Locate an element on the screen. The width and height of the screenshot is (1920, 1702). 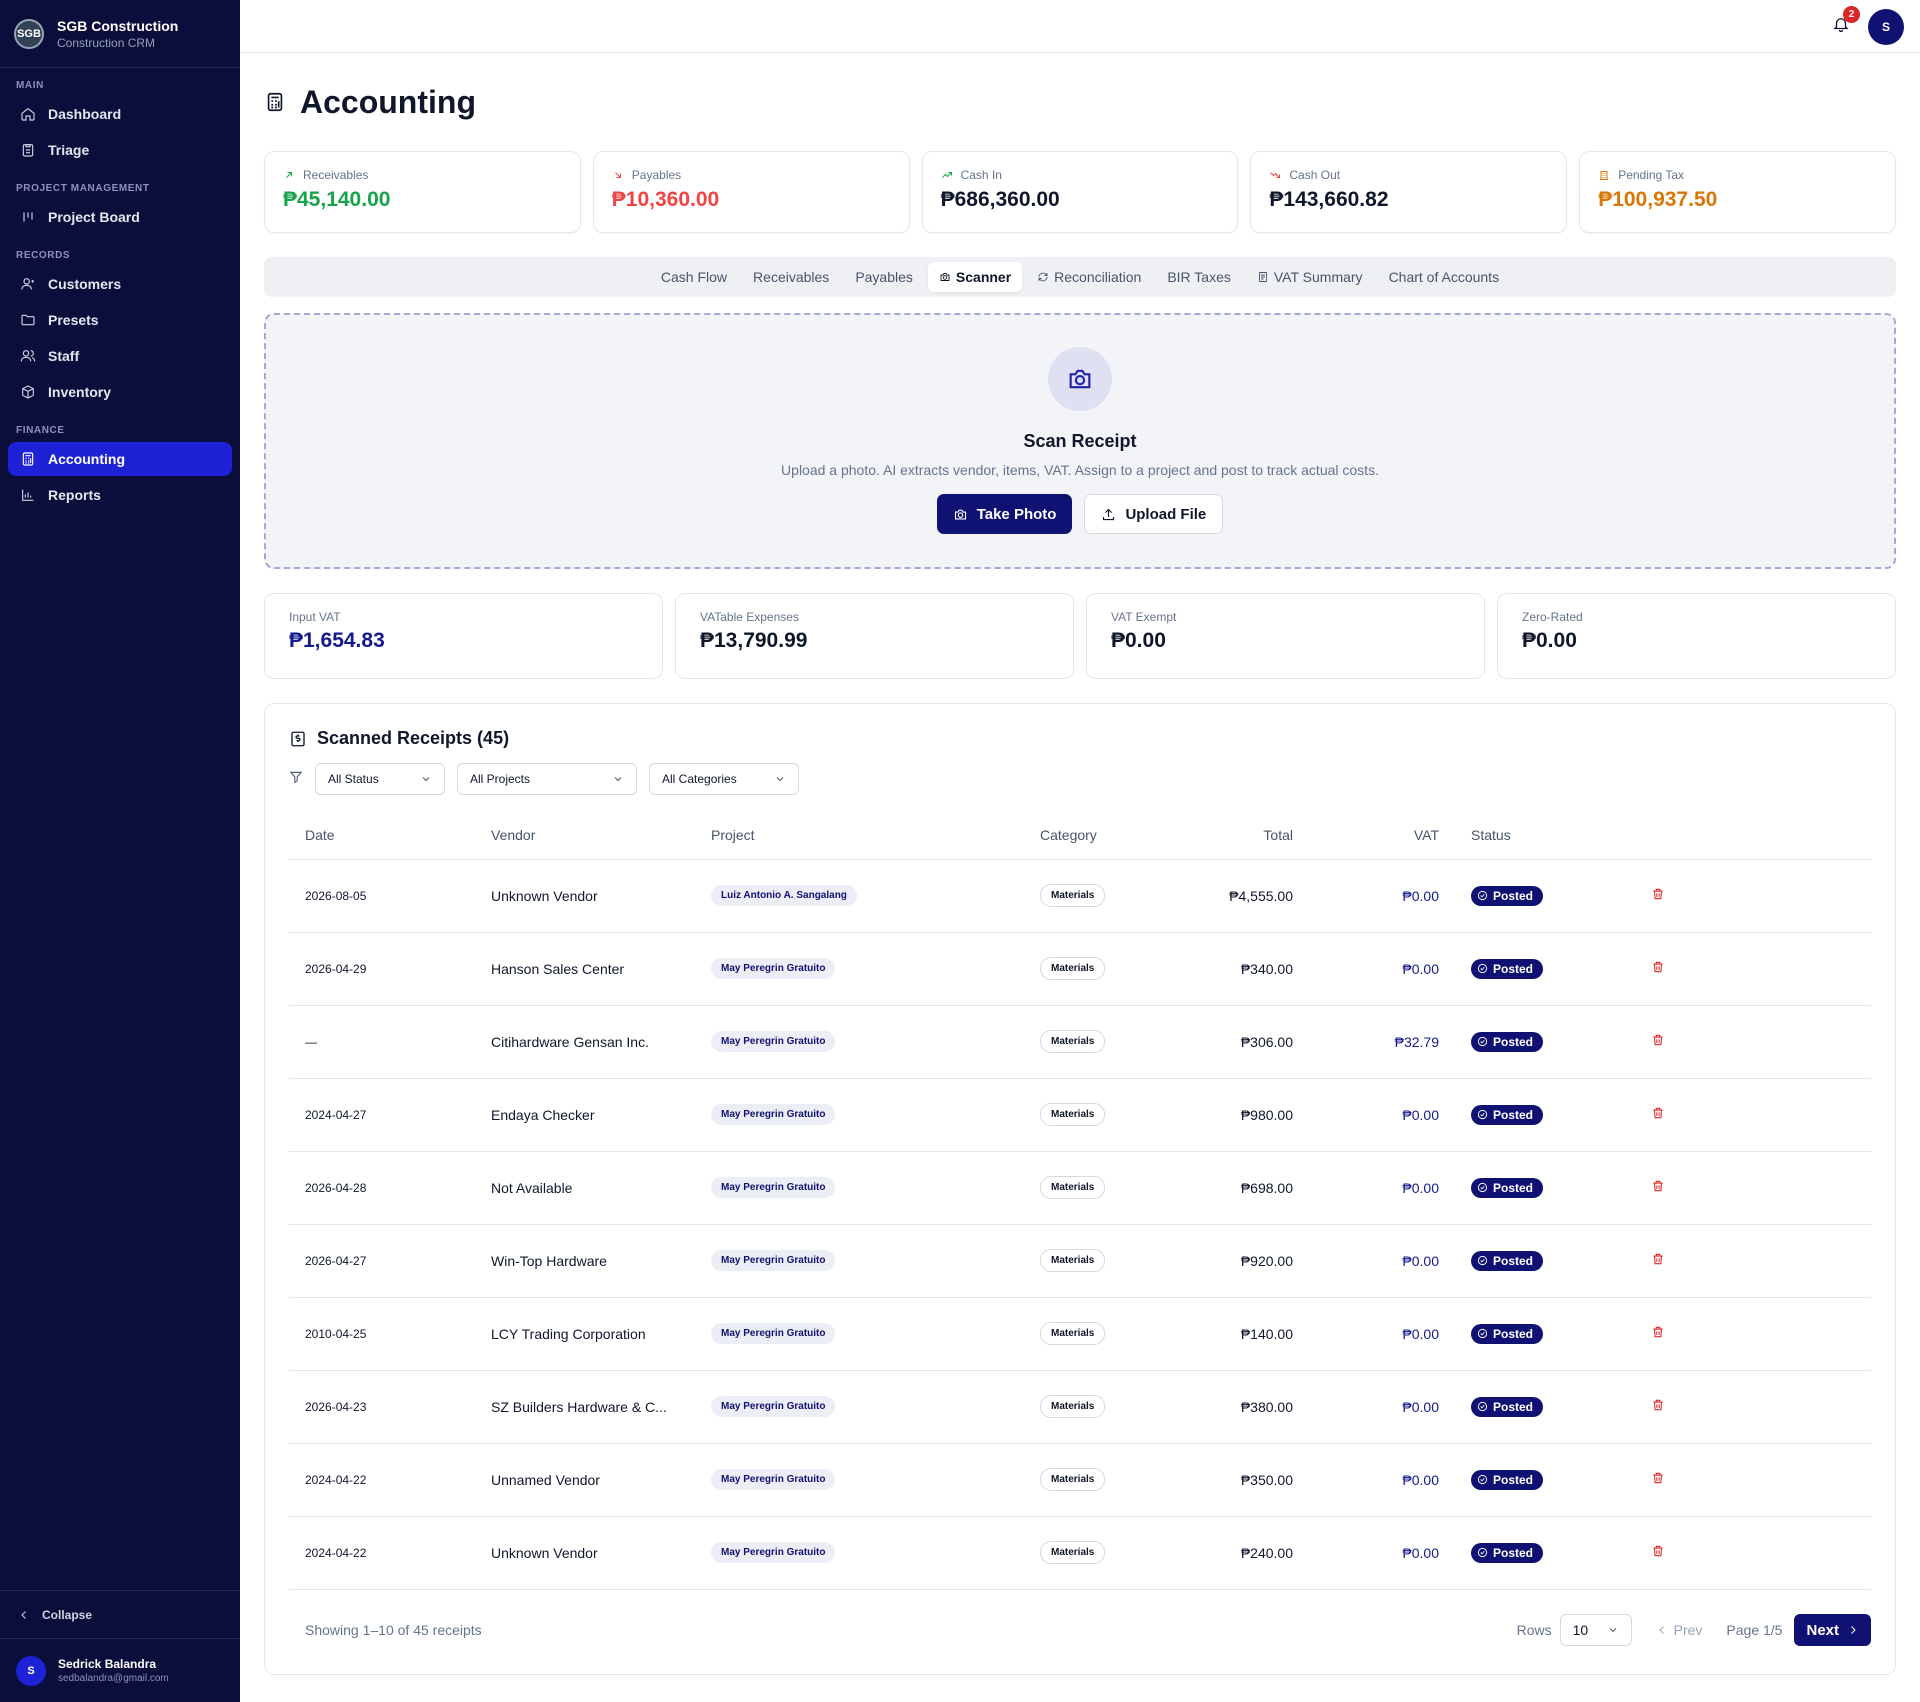
column-total: Total is located at coordinates (1239, 835).